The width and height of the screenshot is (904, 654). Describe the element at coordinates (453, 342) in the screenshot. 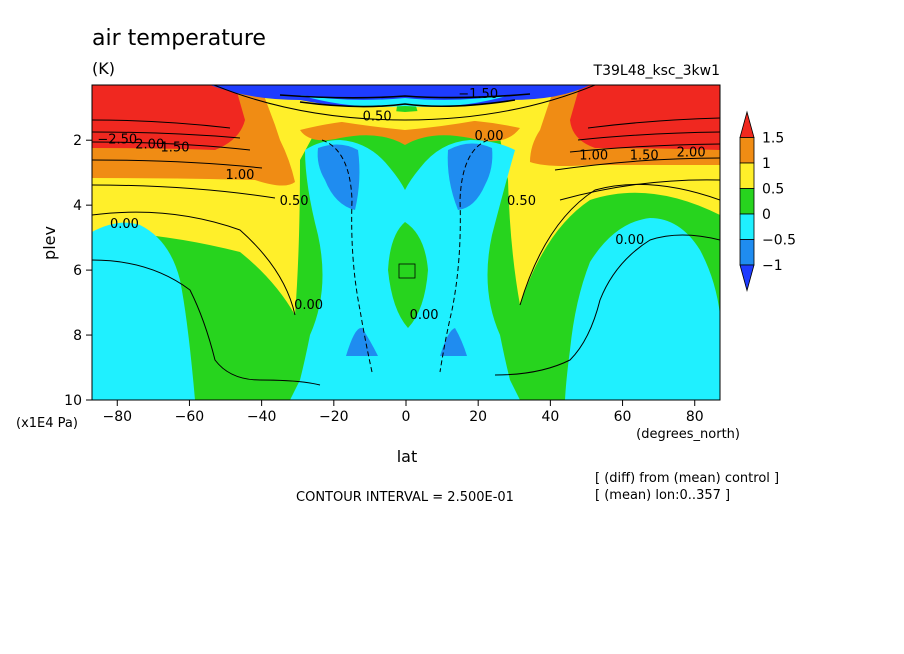

I see `field-blue-north-lower` at that location.